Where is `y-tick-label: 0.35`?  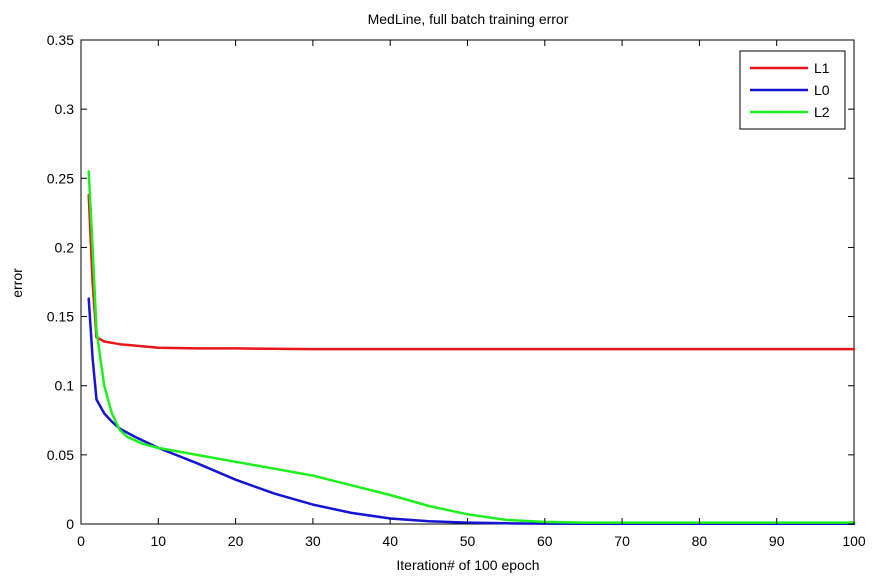 y-tick-label: 0.35 is located at coordinates (60, 40).